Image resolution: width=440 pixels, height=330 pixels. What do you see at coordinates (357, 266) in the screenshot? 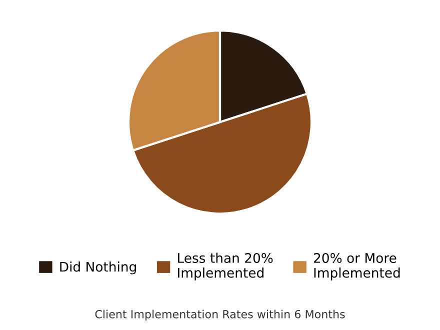
I see `legend-label: 20% or More Implemented` at bounding box center [357, 266].